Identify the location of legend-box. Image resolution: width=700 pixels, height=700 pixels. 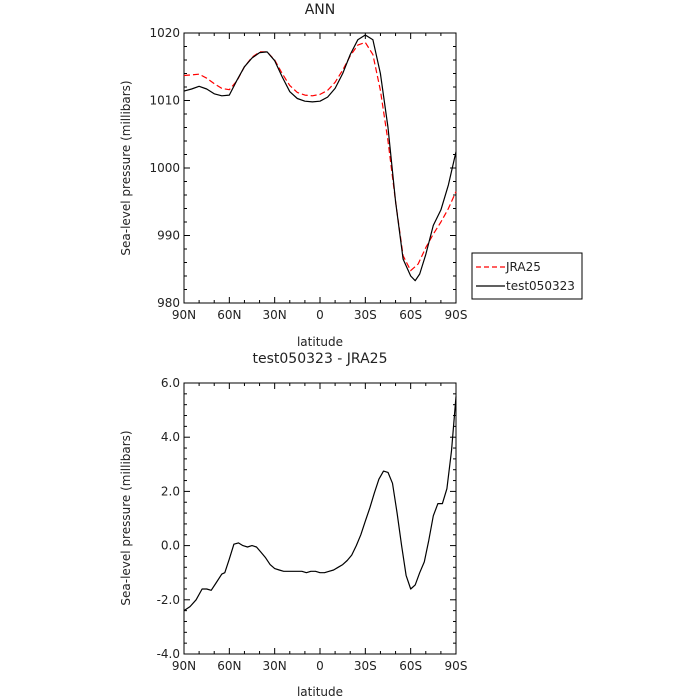
(527, 276).